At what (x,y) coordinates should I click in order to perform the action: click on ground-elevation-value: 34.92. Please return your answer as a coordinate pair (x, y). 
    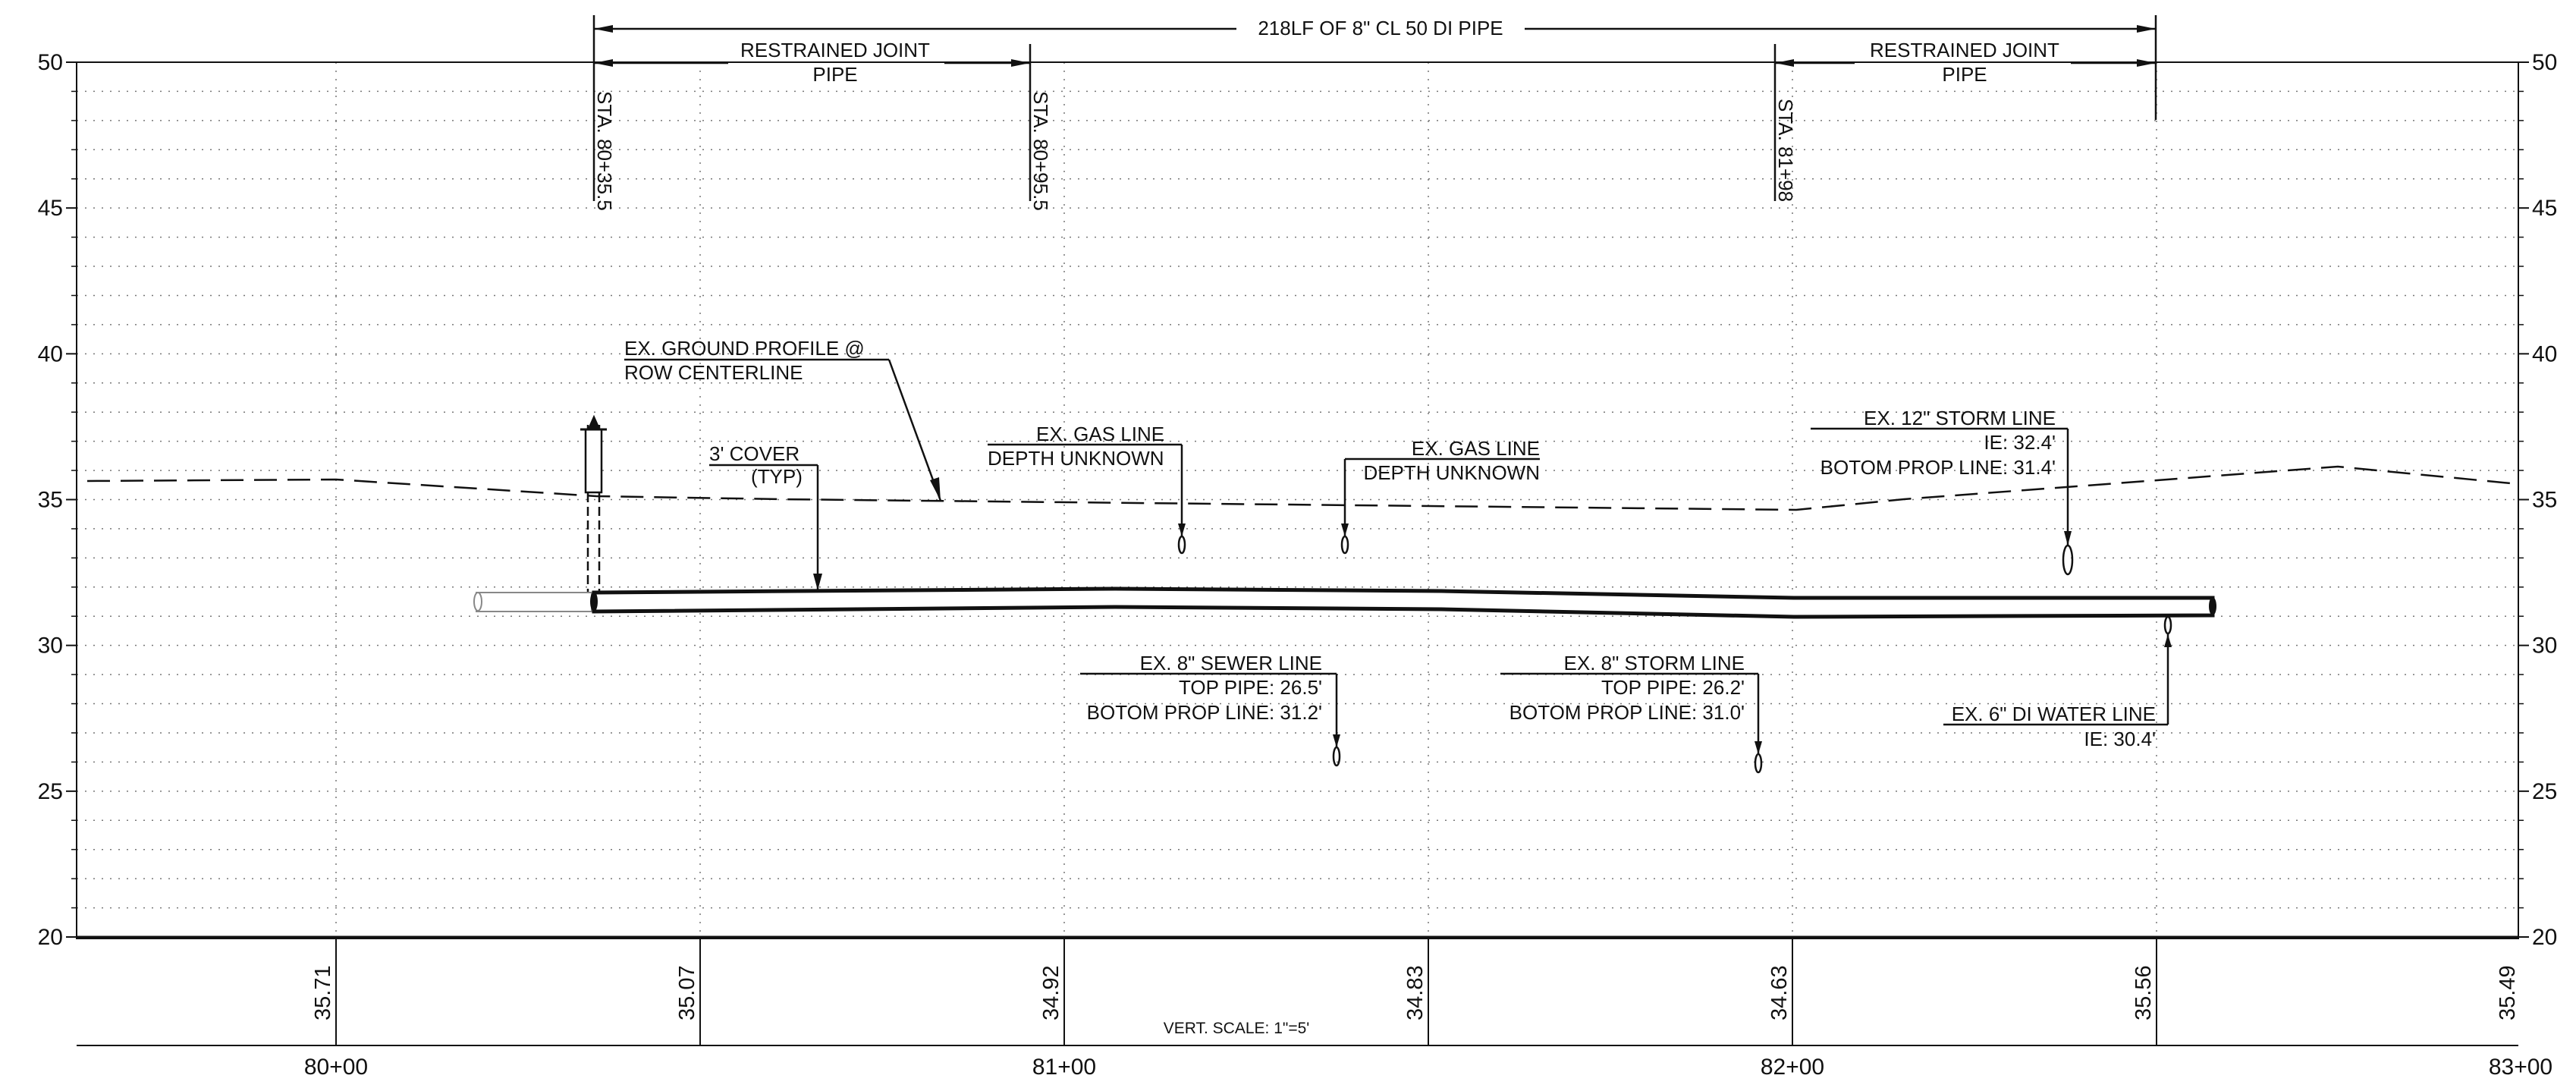
    Looking at the image, I should click on (1051, 993).